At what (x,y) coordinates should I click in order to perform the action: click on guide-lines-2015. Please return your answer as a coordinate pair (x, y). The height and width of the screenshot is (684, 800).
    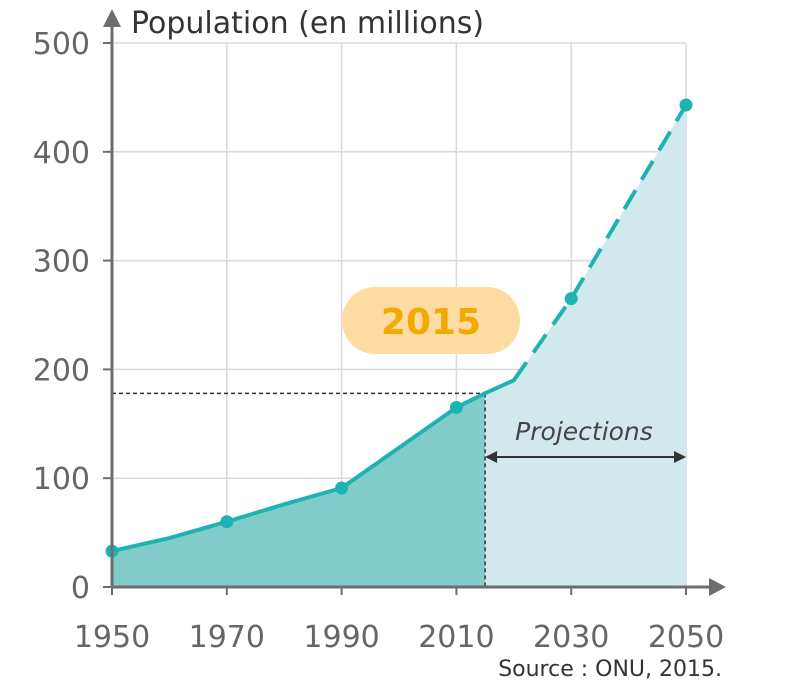
    Looking at the image, I should click on (299, 489).